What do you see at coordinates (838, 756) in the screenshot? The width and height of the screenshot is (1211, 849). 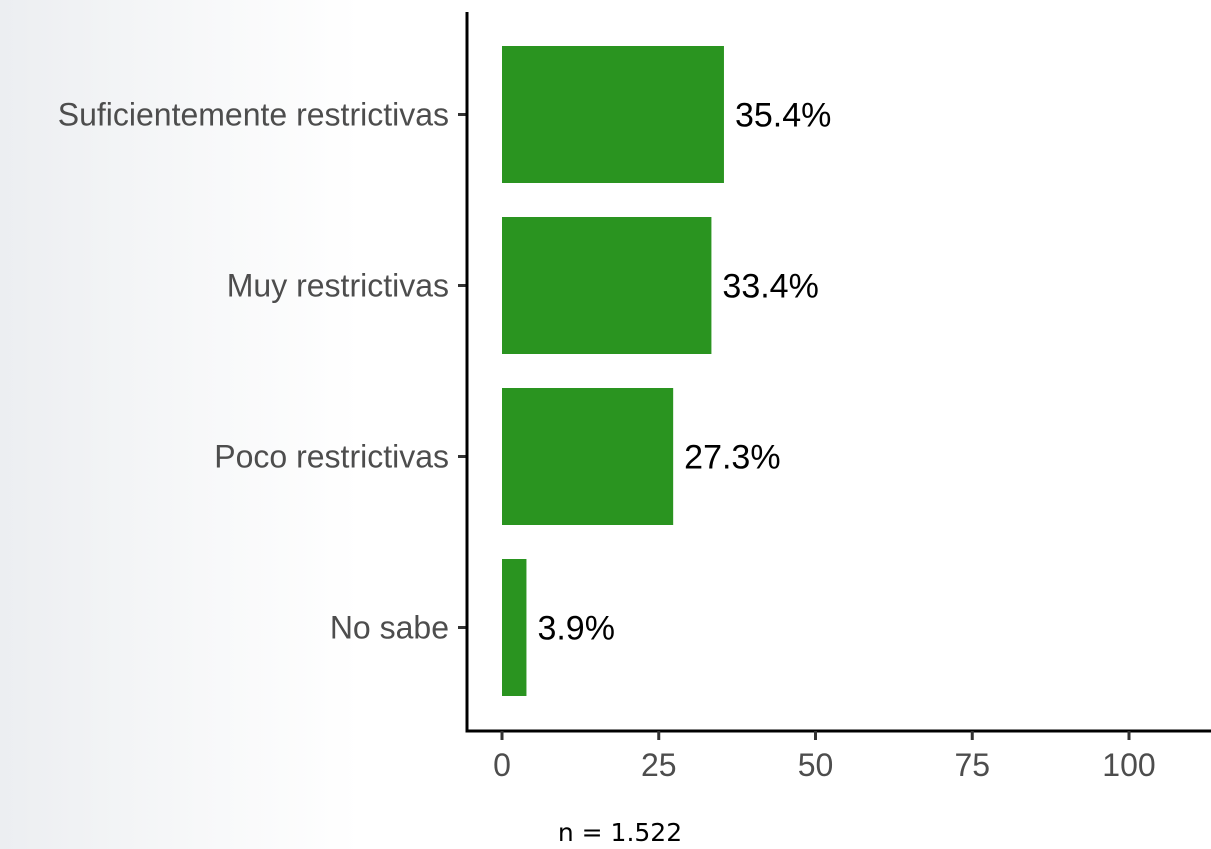 I see `x-axis: 0 25 50 75 100` at bounding box center [838, 756].